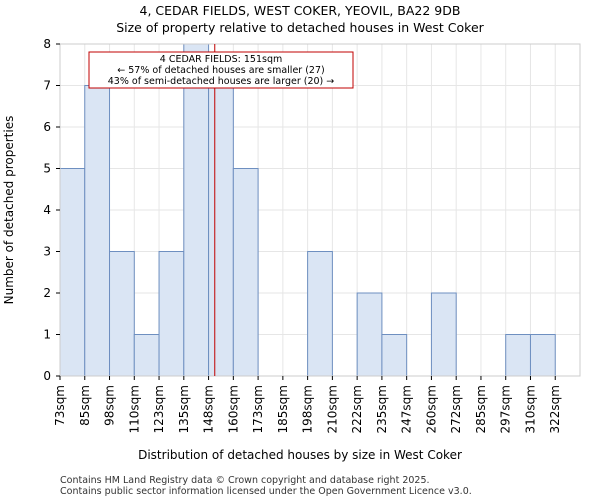 This screenshot has height=500, width=600. Describe the element at coordinates (47, 127) in the screenshot. I see `y-tick-label: 6` at that location.